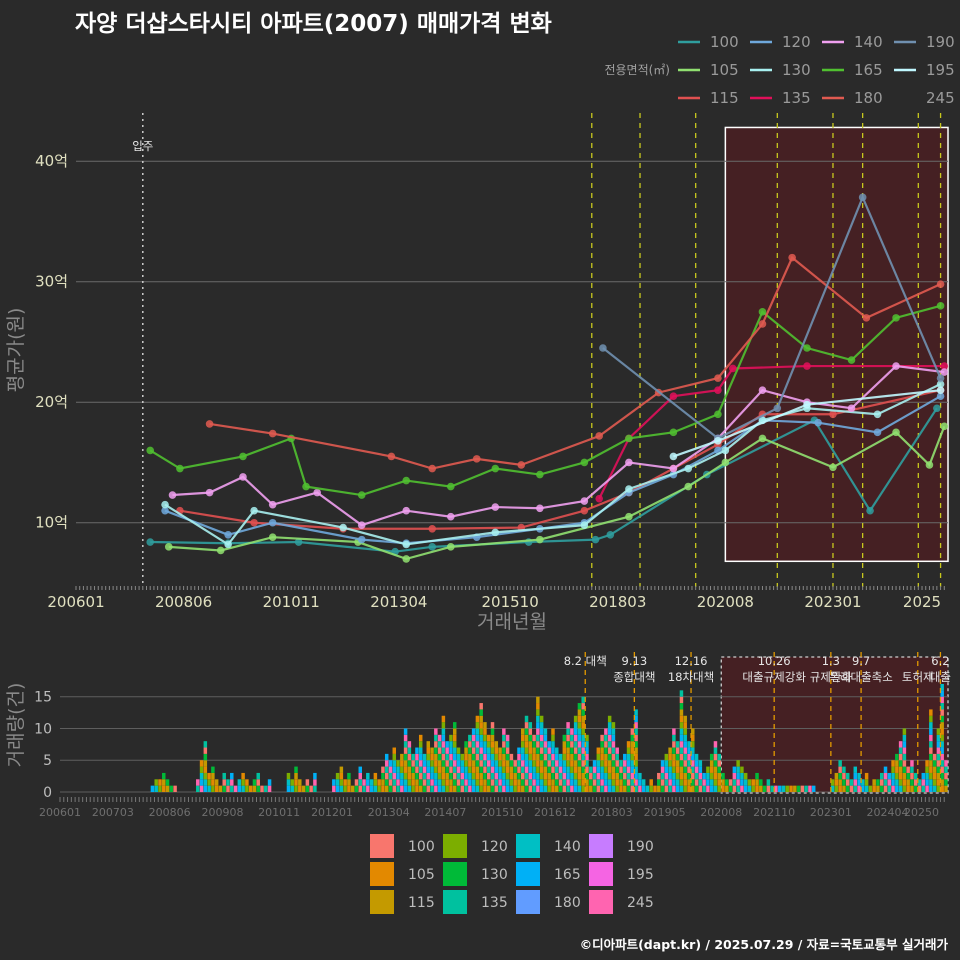  I want to click on bar-x-tick-label: 200703, so click(113, 812).